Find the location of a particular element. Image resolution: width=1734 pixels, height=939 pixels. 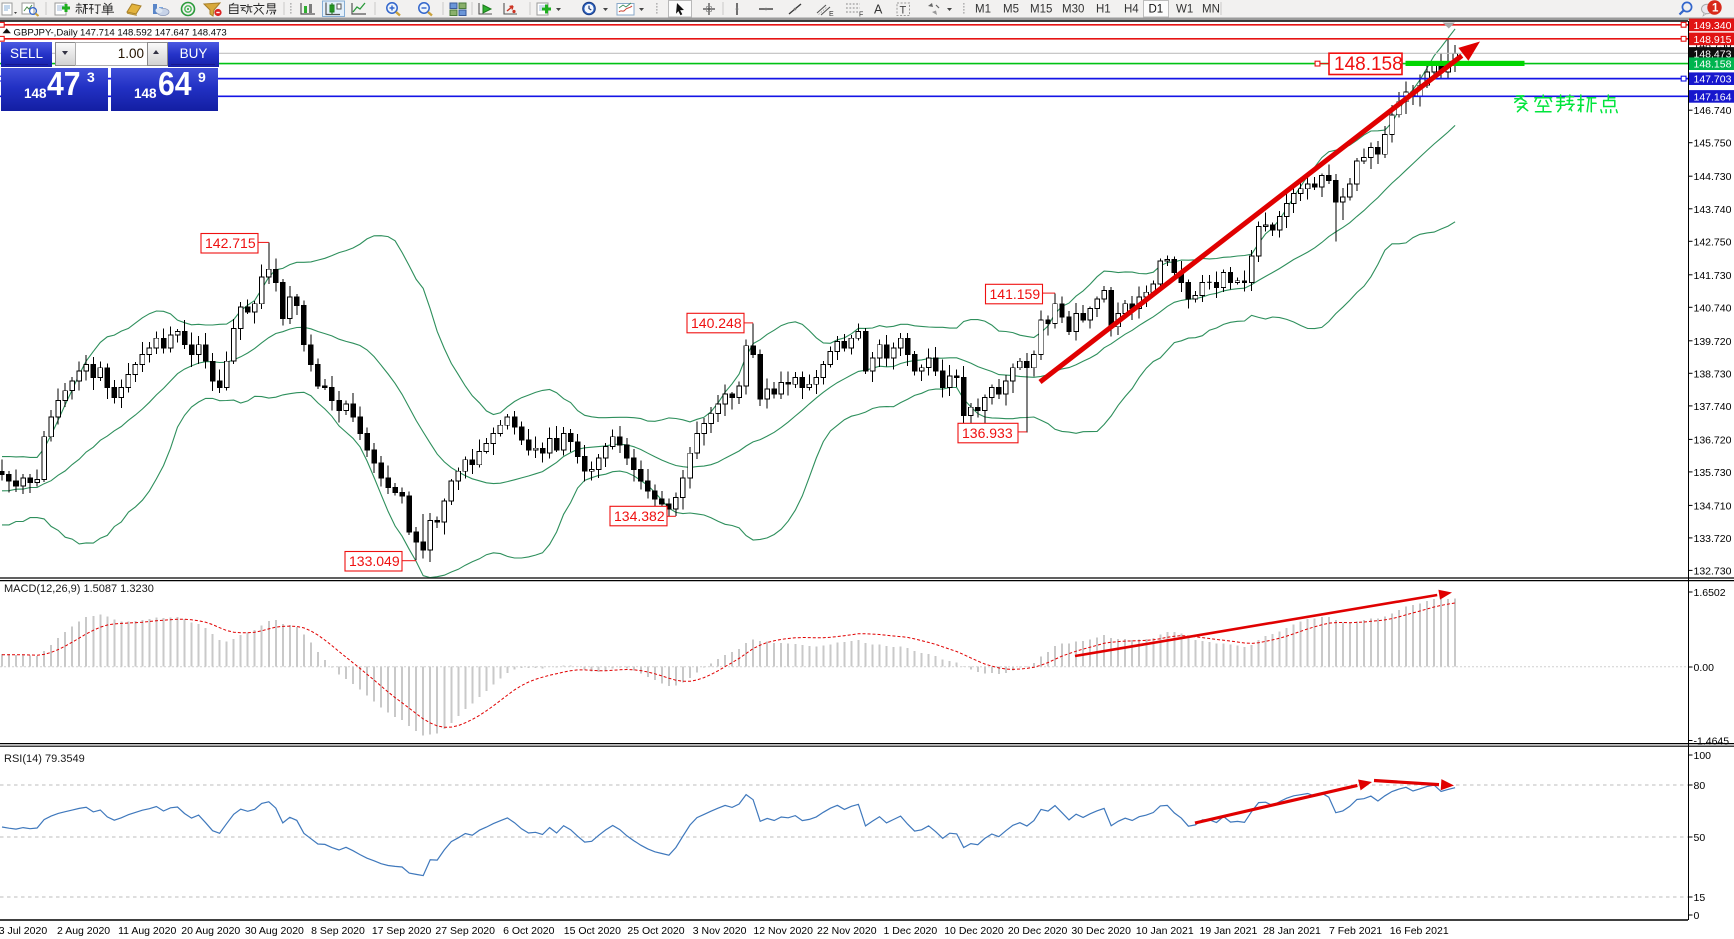

svg-text: 141.730 is located at coordinates (1713, 276).